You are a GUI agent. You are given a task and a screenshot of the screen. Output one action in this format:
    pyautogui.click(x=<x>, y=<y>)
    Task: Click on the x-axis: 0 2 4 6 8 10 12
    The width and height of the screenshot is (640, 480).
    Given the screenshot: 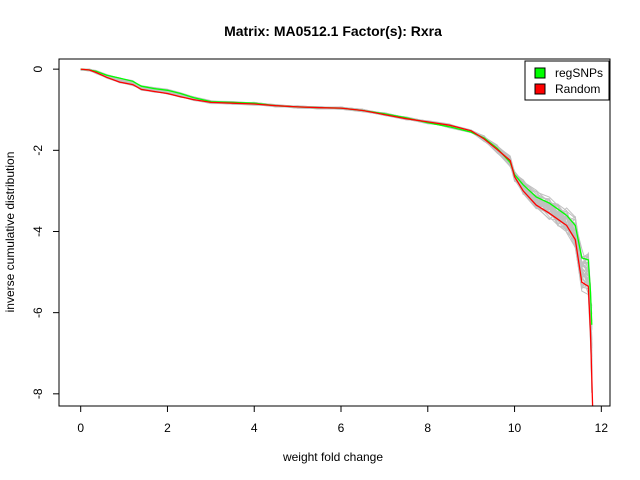 What is the action you would take?
    pyautogui.click(x=342, y=420)
    